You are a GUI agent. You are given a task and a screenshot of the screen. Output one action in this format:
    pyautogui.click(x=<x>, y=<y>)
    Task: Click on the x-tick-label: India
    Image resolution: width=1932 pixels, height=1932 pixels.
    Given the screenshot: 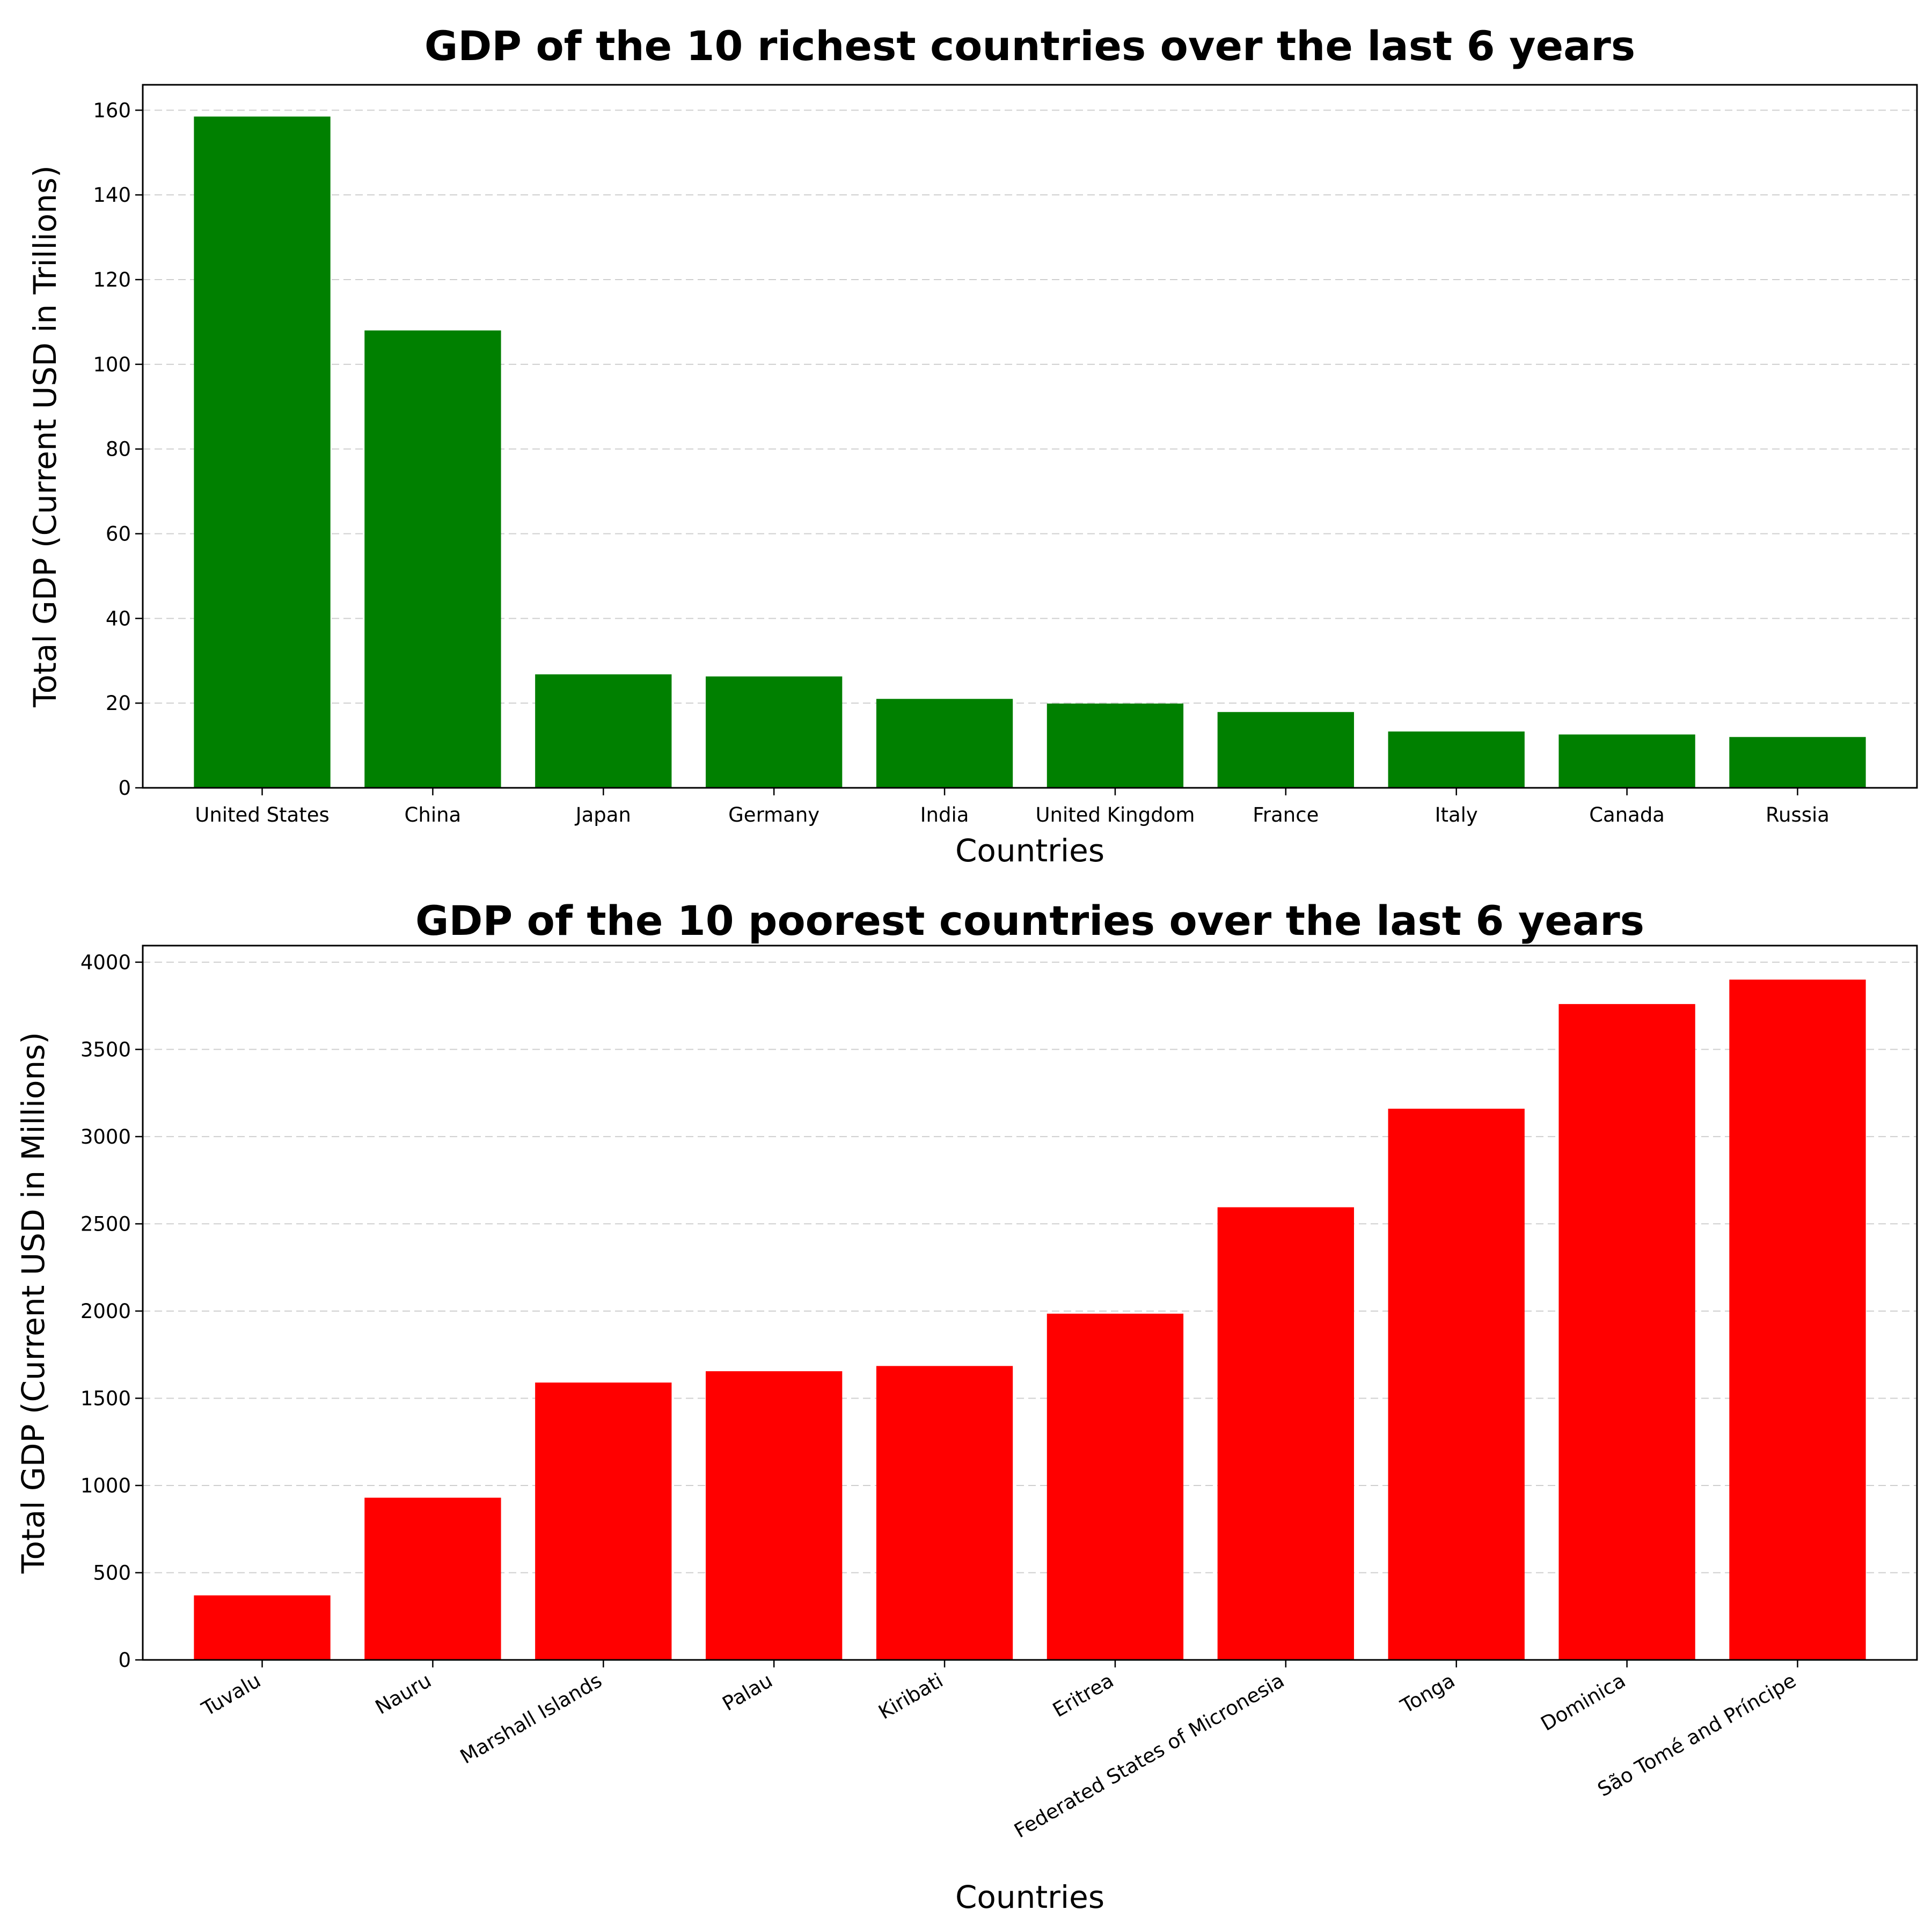 What is the action you would take?
    pyautogui.click(x=944, y=814)
    